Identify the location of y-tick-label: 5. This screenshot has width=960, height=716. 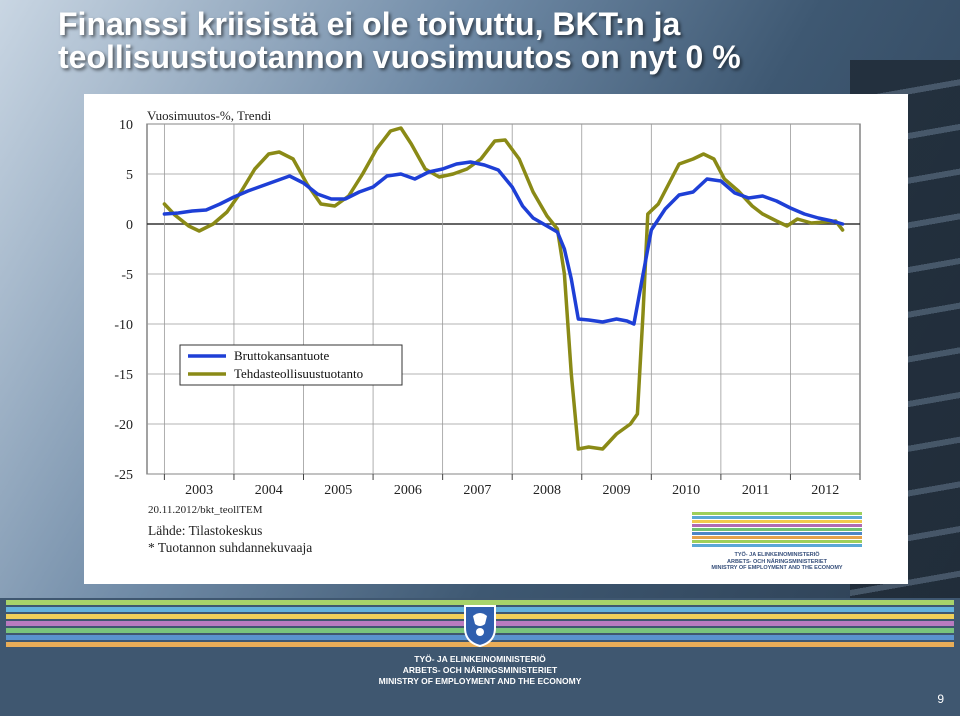
(129, 175).